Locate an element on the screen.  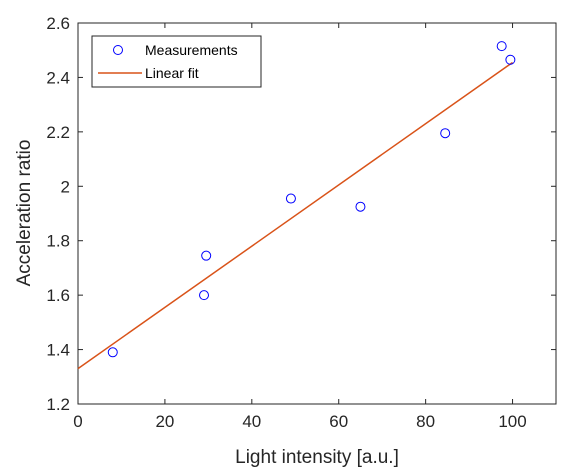
y-tick-label: 2.2 is located at coordinates (58, 132).